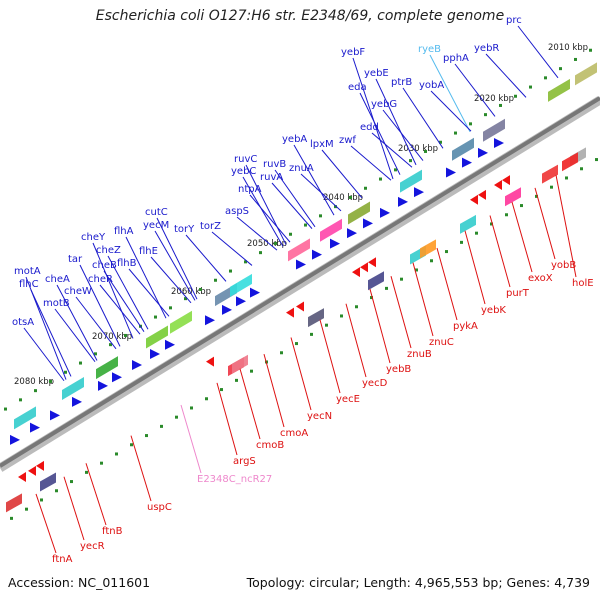  I want to click on gene-label-cheY: cheY, so click(93, 237).